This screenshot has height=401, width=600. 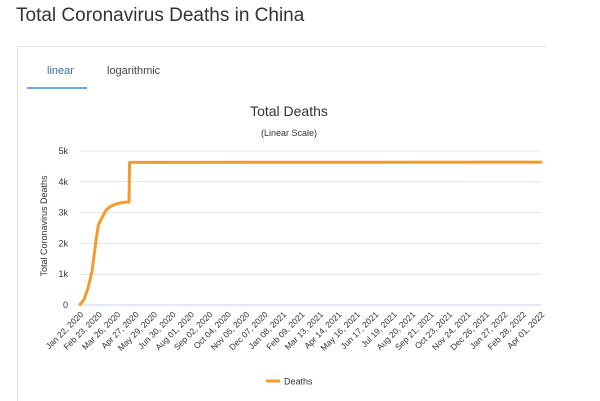 I want to click on legend-label: Deaths, so click(x=298, y=382).